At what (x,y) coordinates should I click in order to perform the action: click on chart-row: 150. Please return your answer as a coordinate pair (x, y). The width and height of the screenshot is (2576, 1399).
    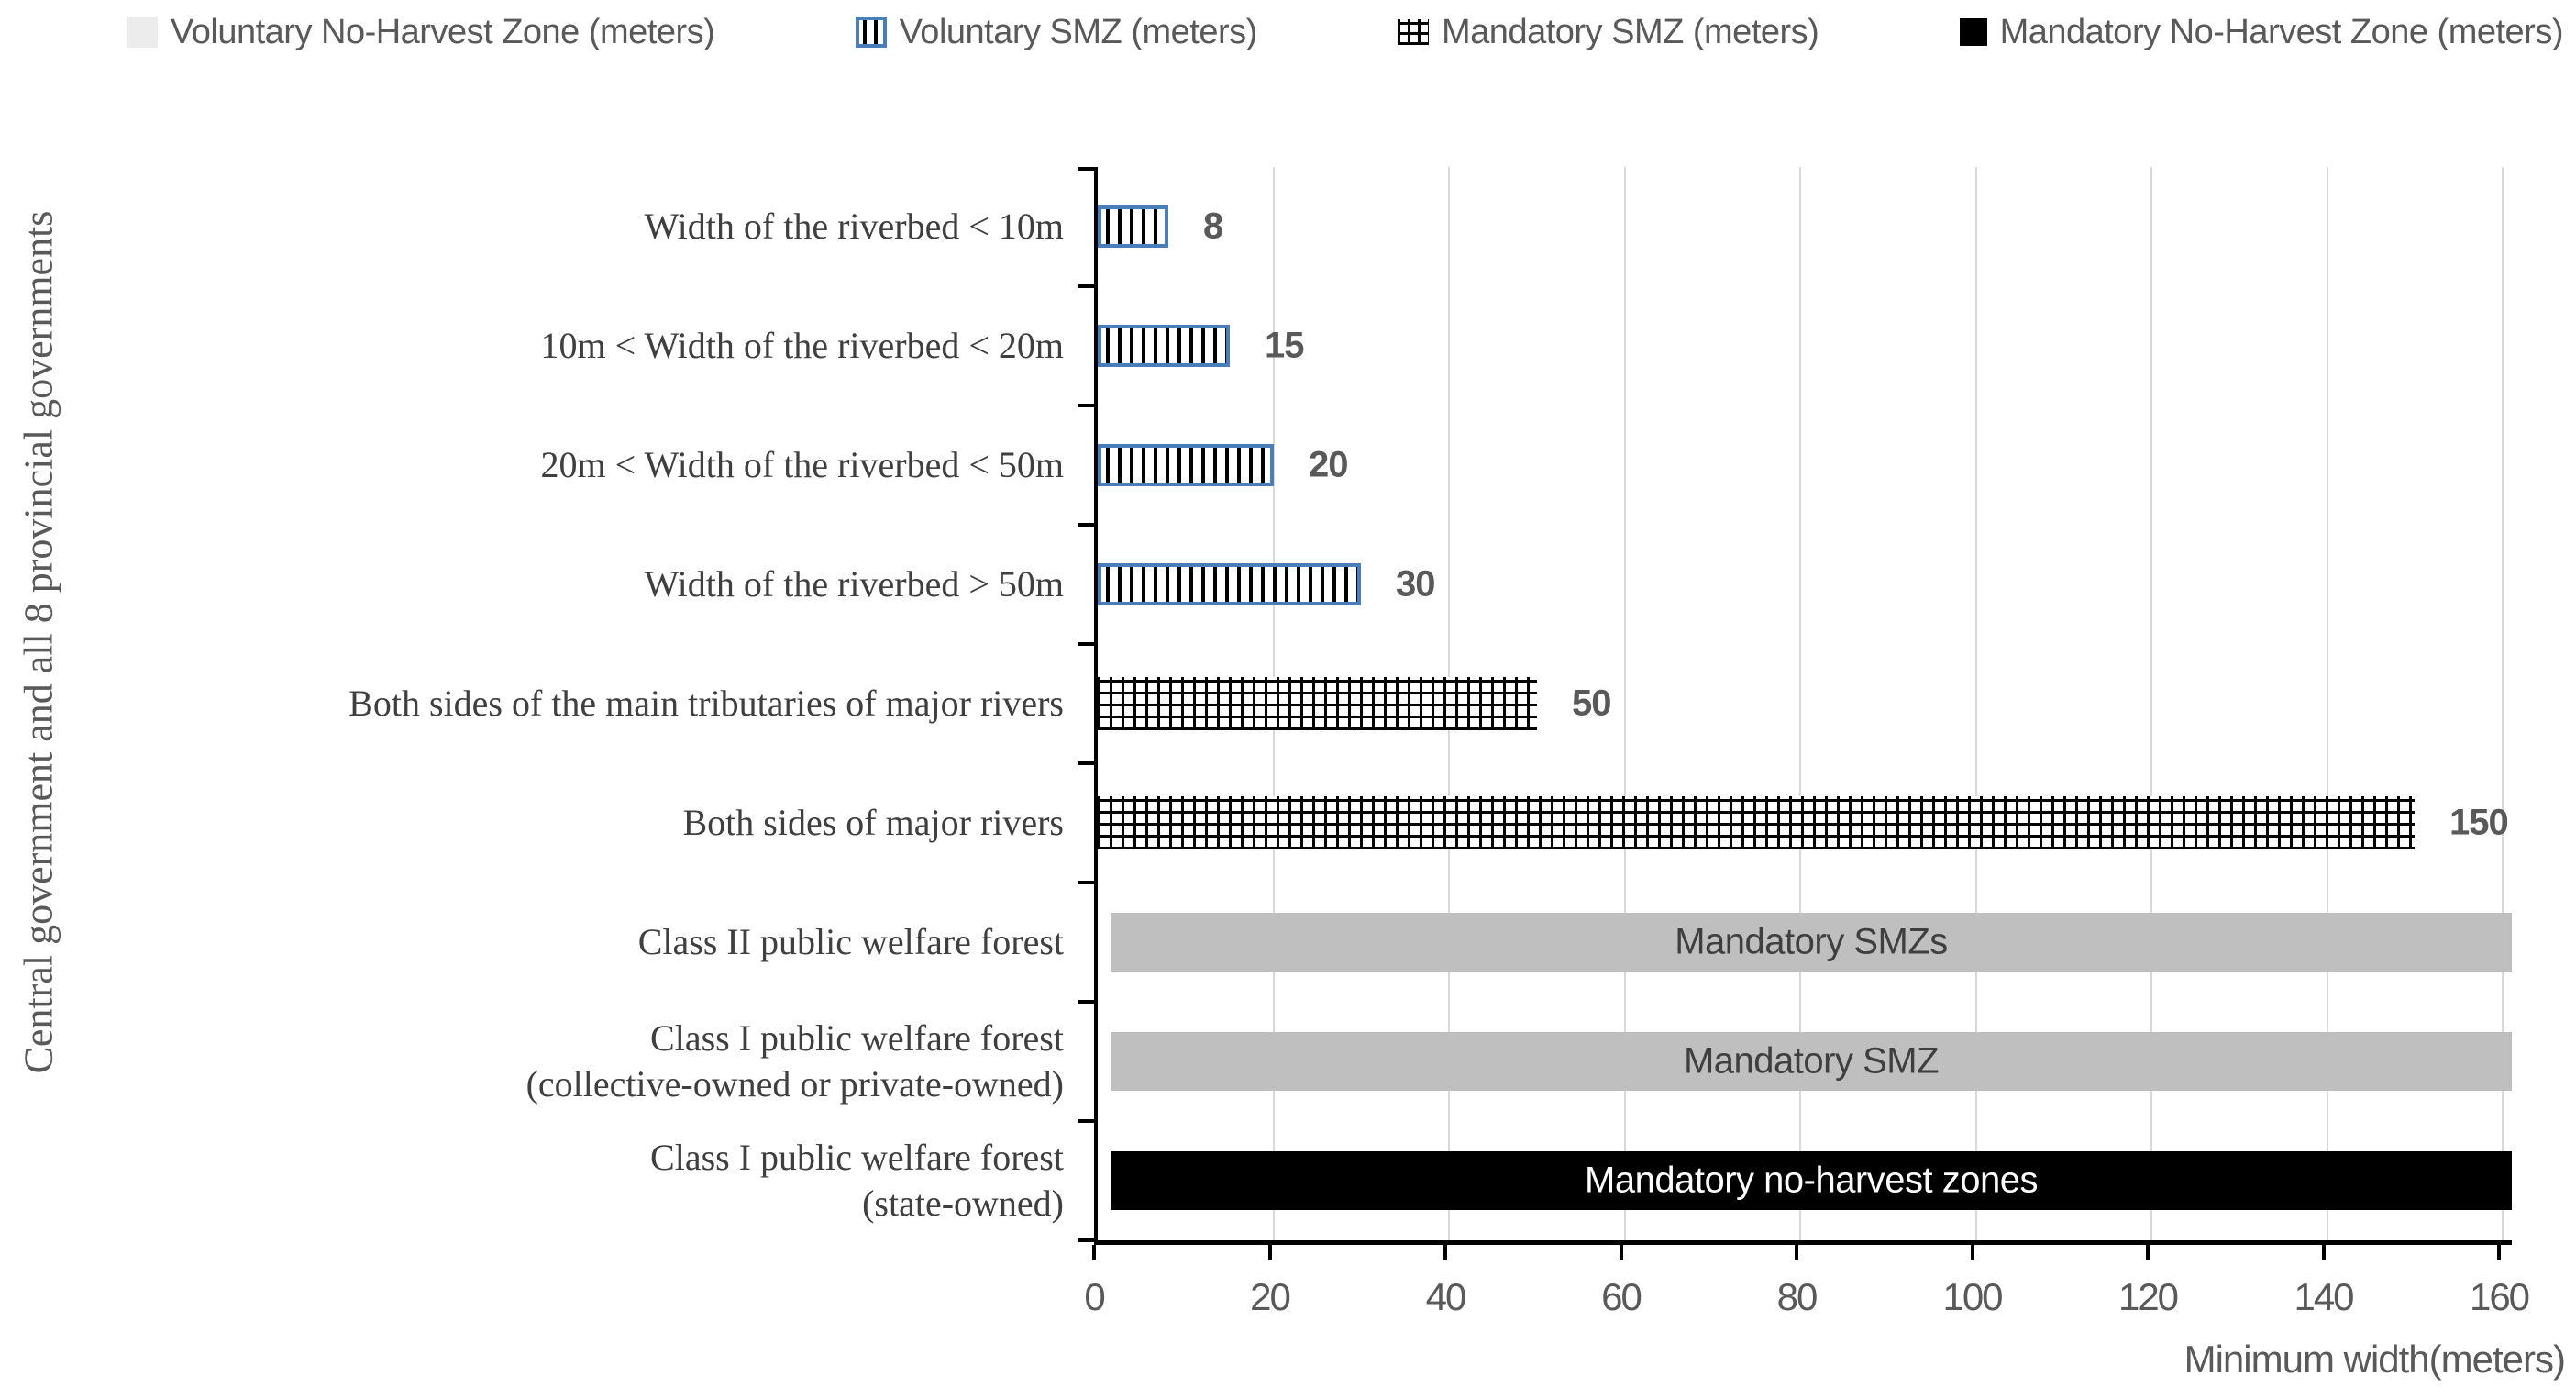
    Looking at the image, I should click on (1805, 823).